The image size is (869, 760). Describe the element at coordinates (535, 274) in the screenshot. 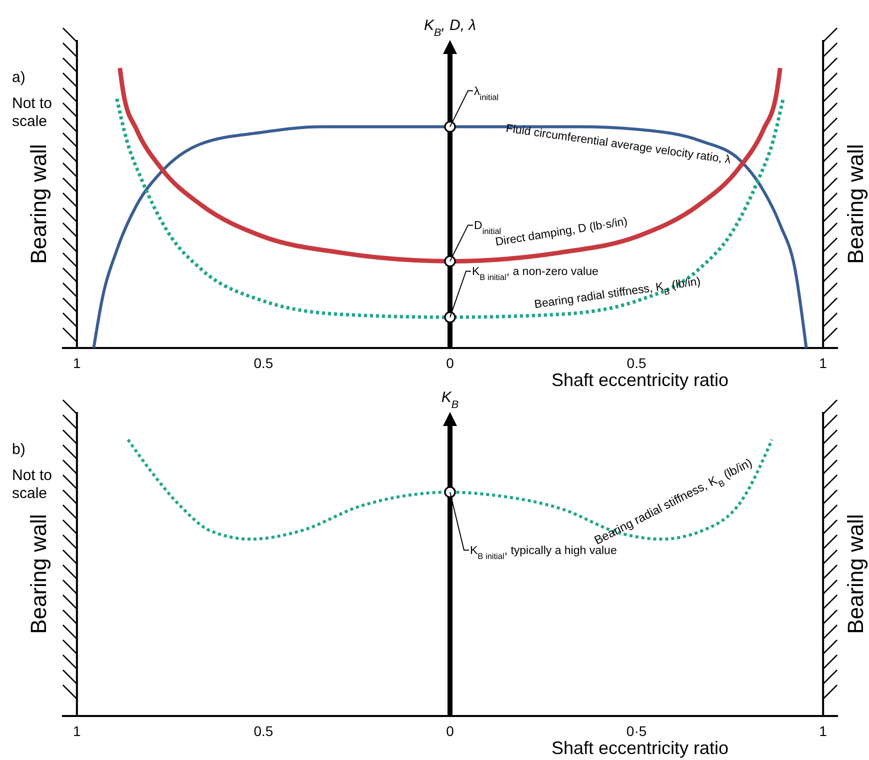

I see `annotation: K$_{B initial}$, a non-zero value` at that location.